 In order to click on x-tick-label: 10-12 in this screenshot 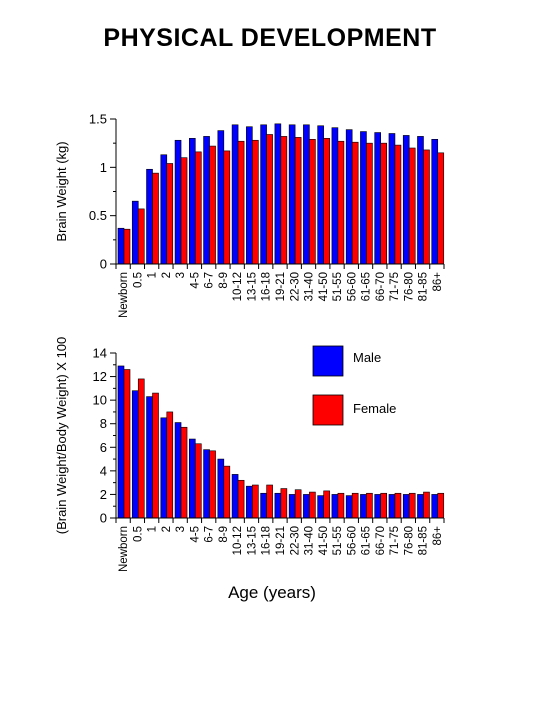, I will do `click(238, 286)`.